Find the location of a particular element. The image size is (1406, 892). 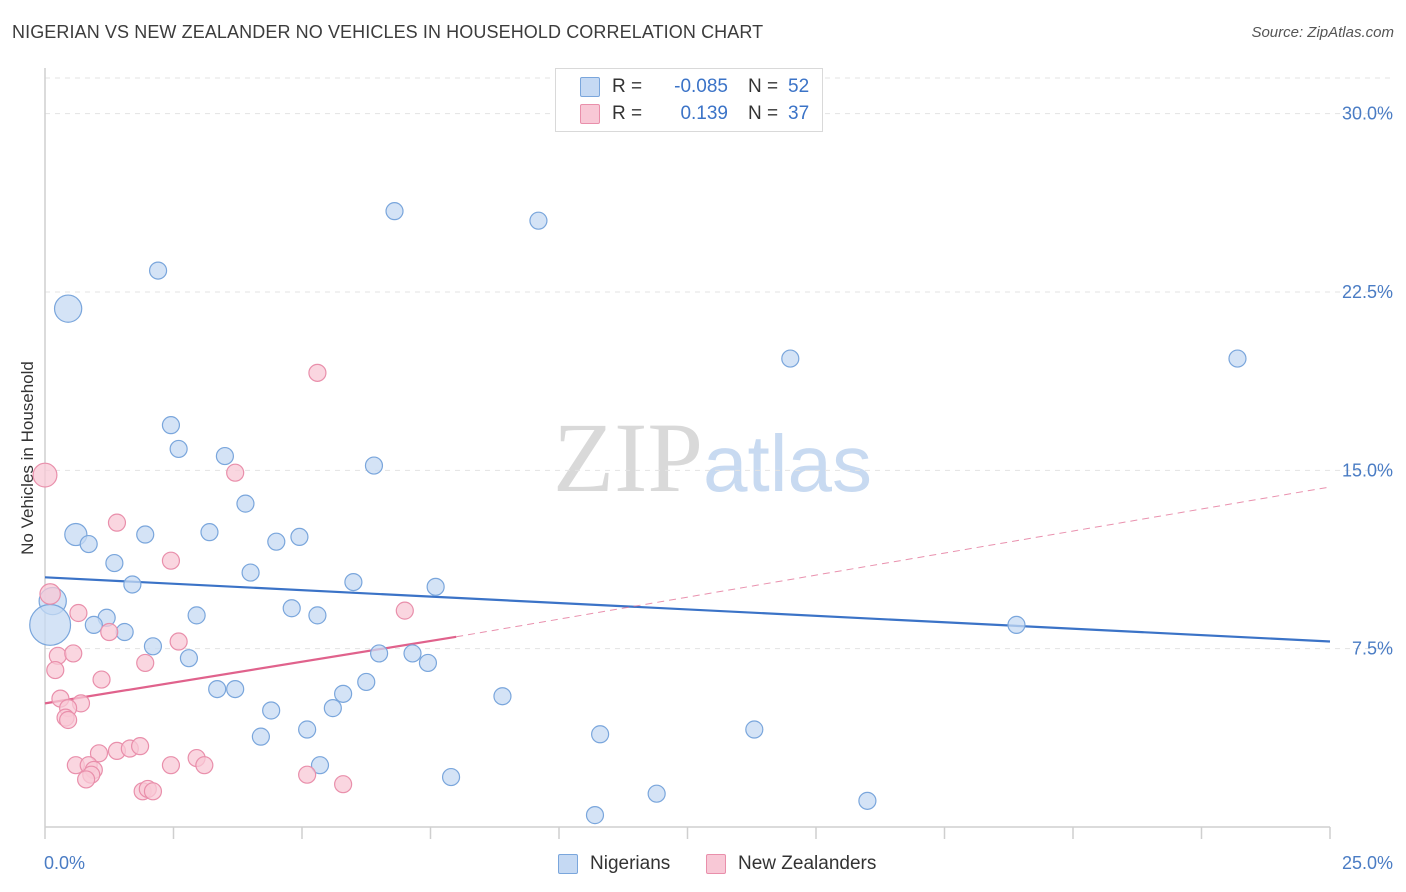

y-tick-label: 30.0% is located at coordinates (1367, 114).